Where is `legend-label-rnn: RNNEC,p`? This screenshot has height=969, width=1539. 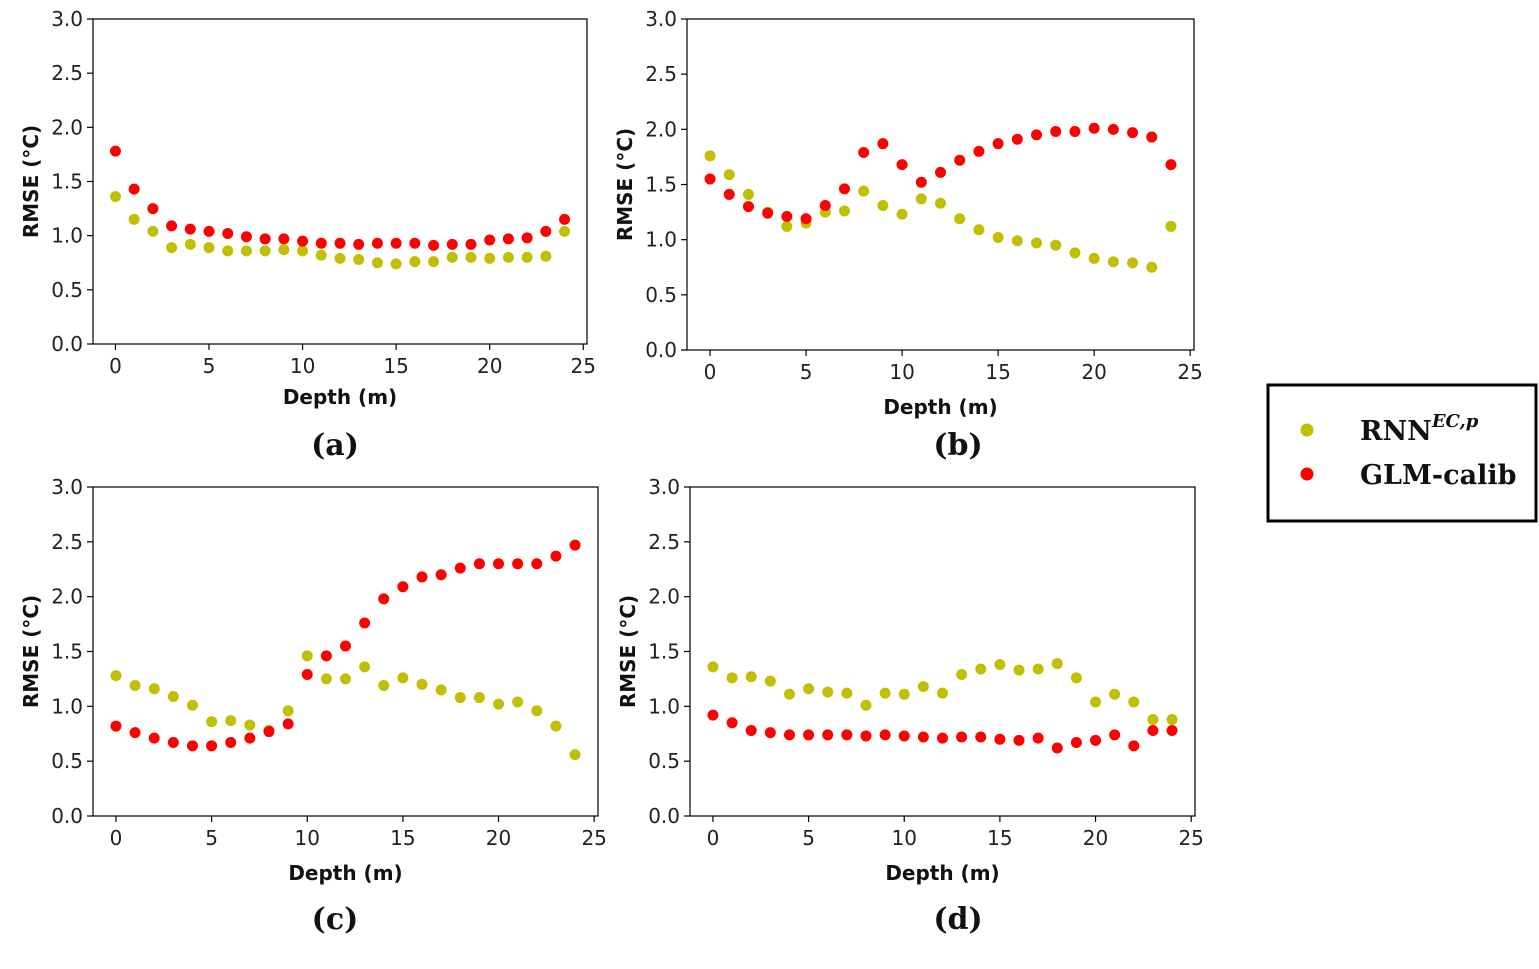
legend-label-rnn: RNNEC,p is located at coordinates (1419, 429).